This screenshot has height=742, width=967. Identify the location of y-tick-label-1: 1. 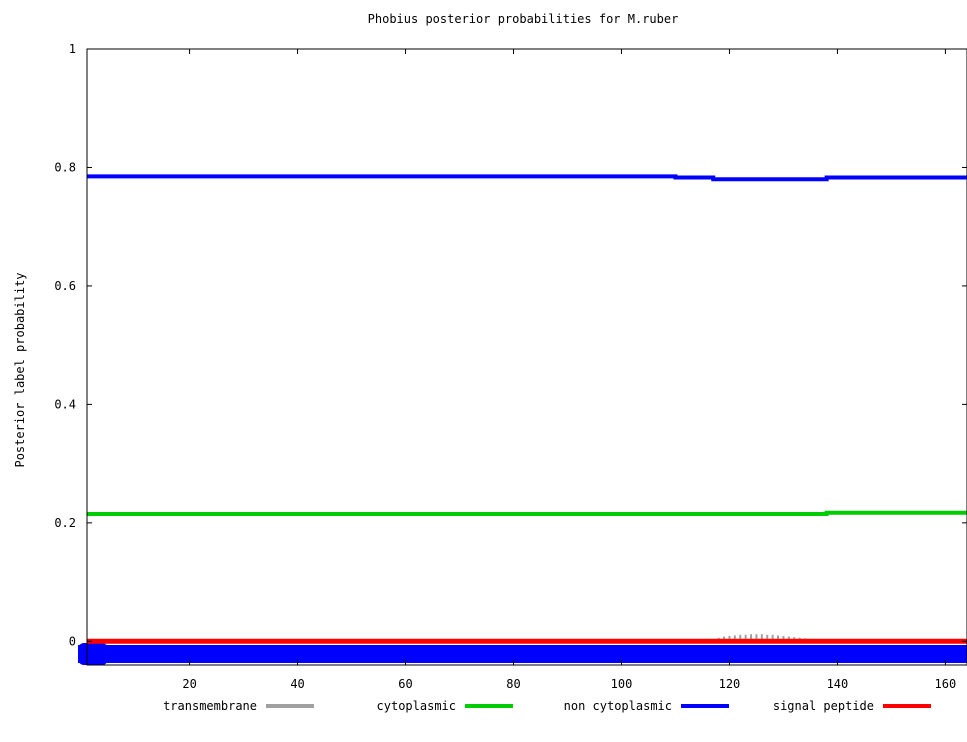
(72, 49).